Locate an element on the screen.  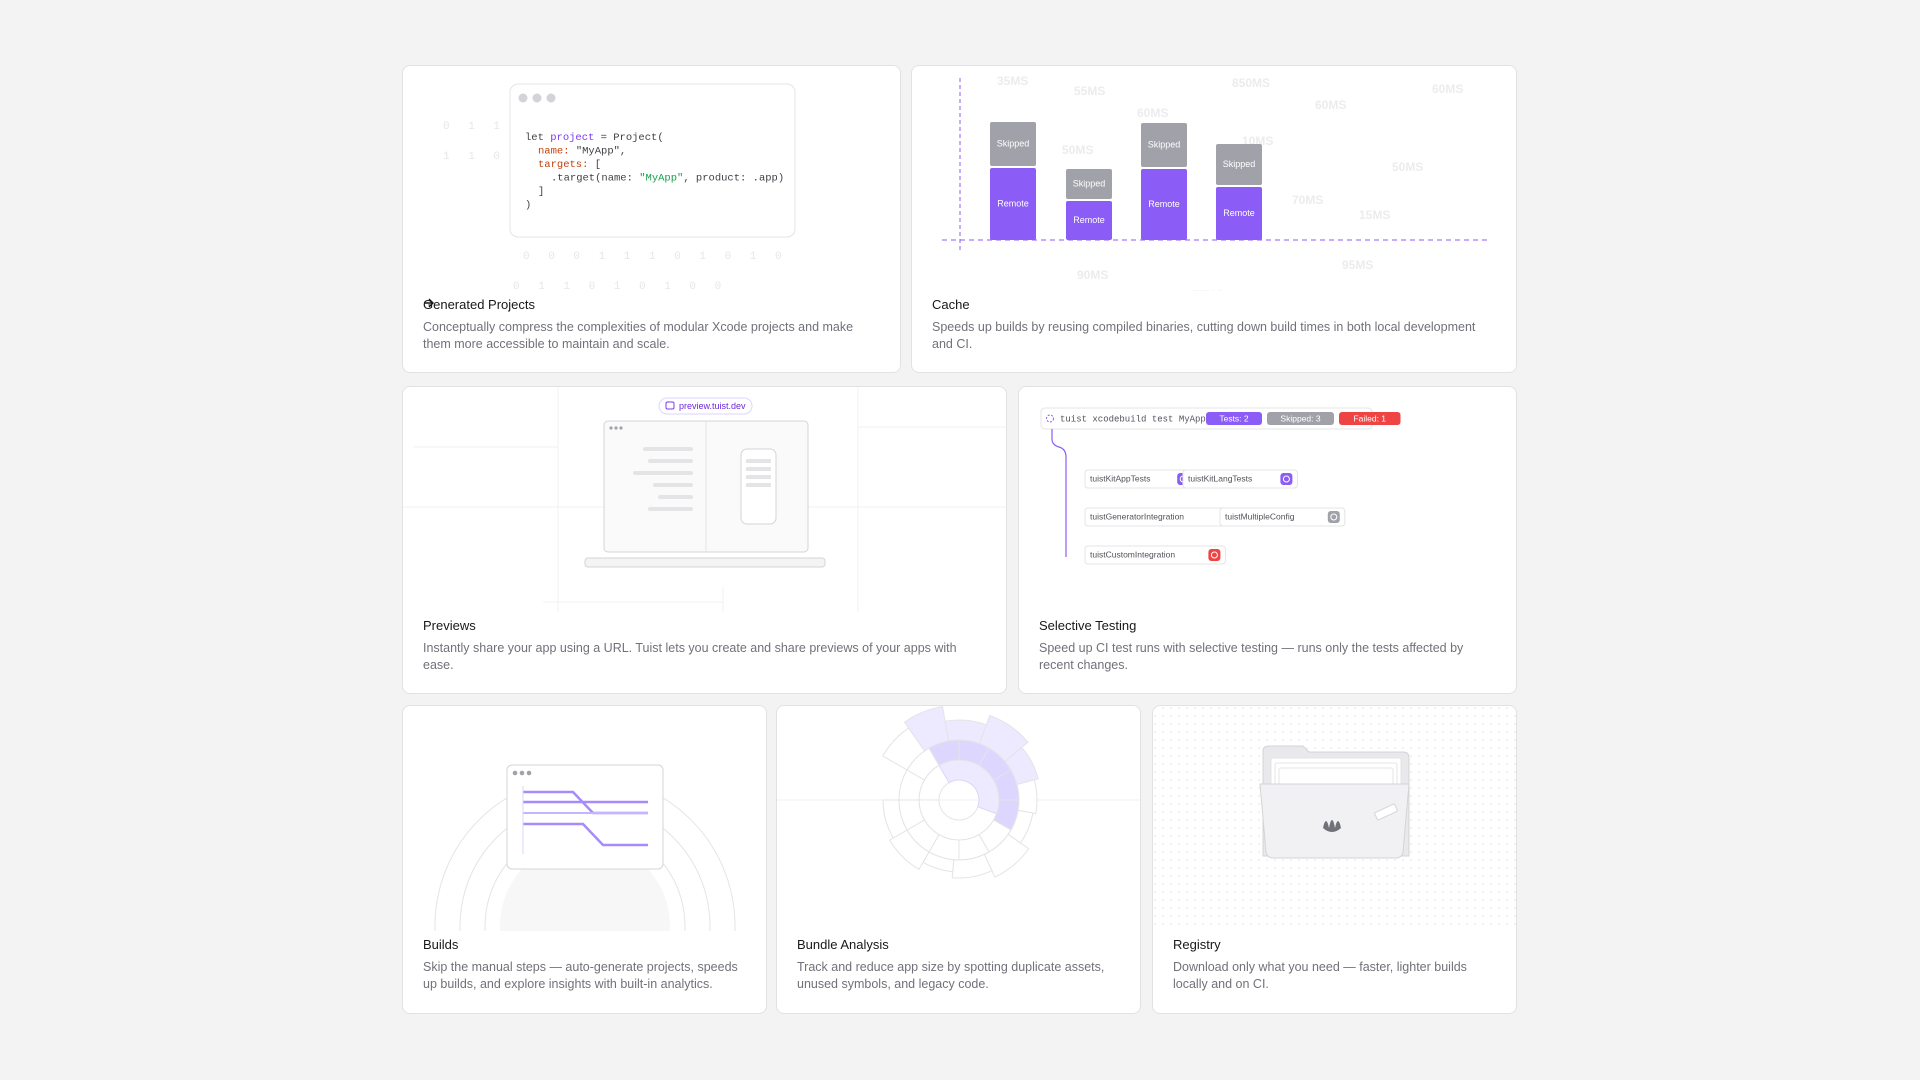
code-line: ) is located at coordinates (528, 205).